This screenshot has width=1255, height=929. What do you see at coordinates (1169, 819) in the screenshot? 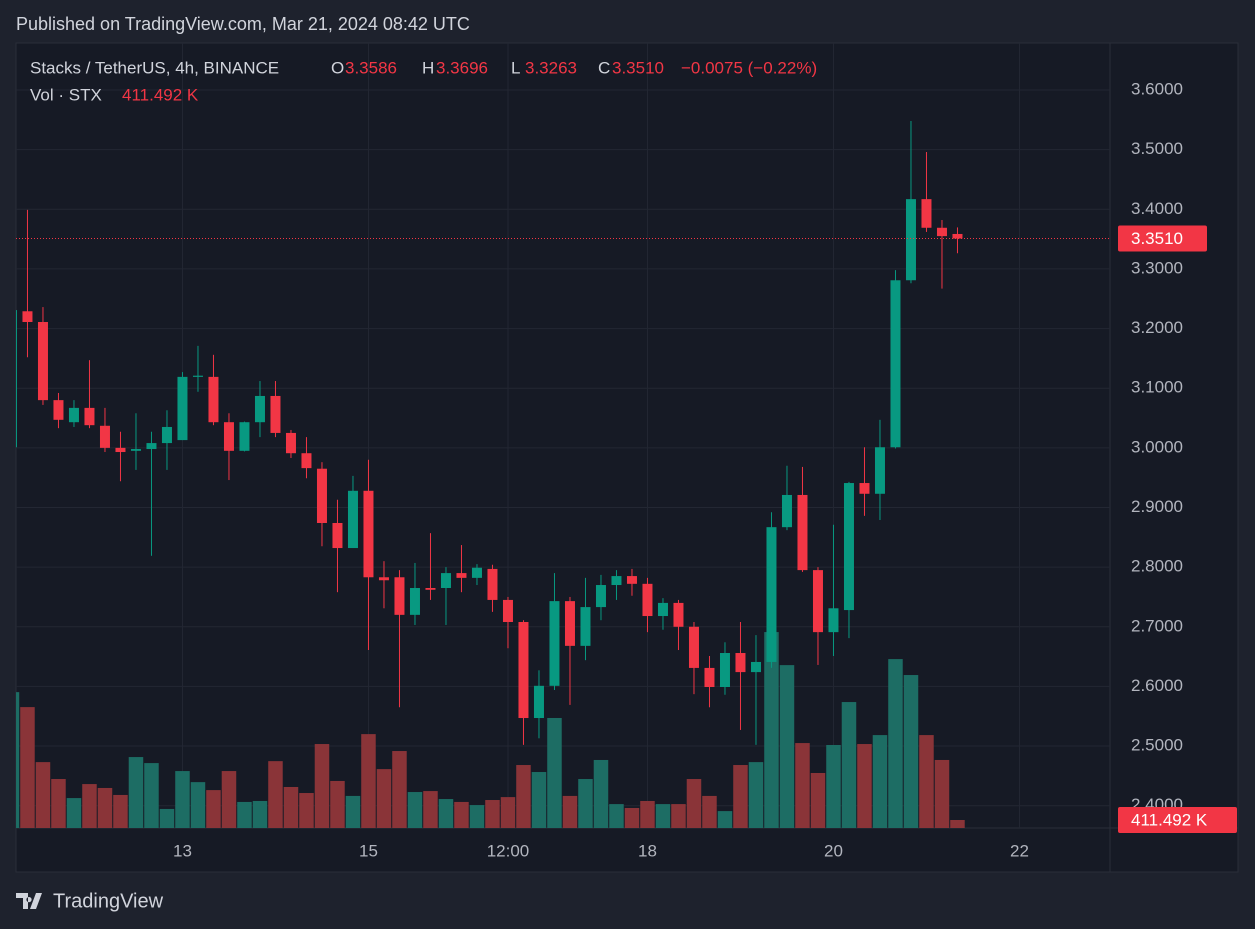
I see `last-volume-label: 411.492 K` at bounding box center [1169, 819].